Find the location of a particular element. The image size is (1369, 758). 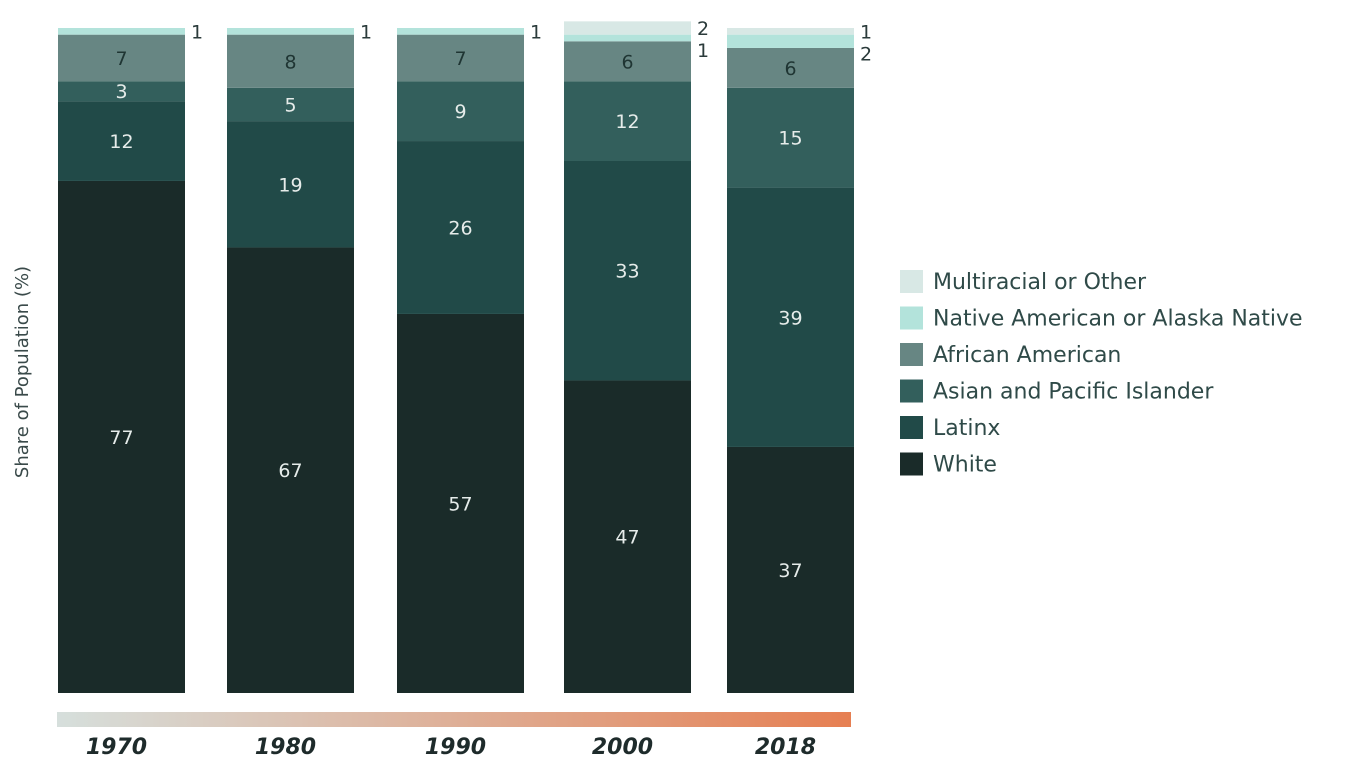

bar-white-1990 is located at coordinates (460, 503).